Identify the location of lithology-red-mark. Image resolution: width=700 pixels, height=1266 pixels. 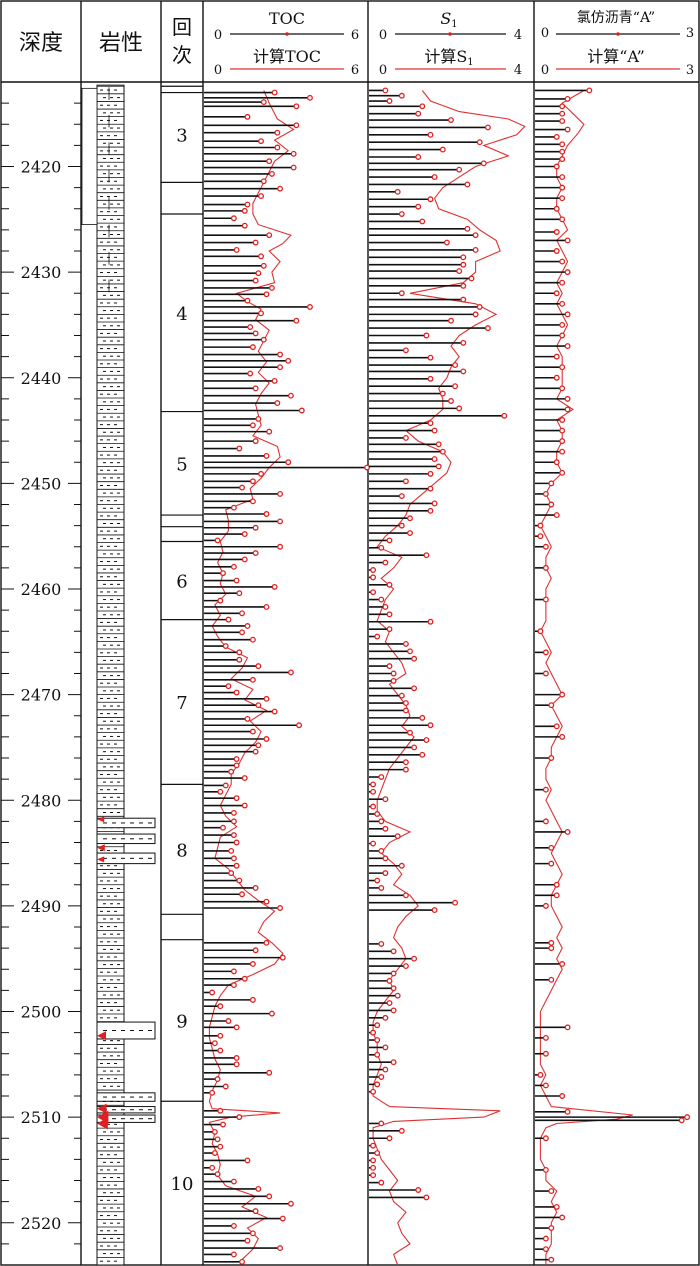
(101, 848).